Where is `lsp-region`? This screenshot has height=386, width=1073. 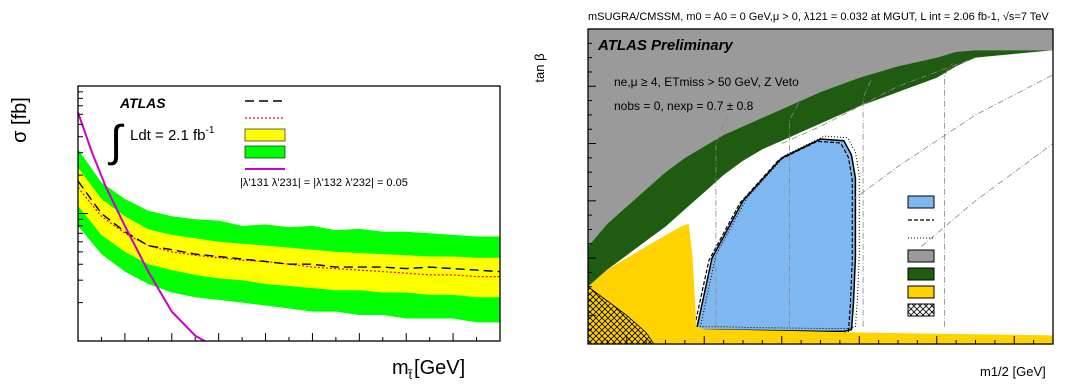 lsp-region is located at coordinates (621, 315).